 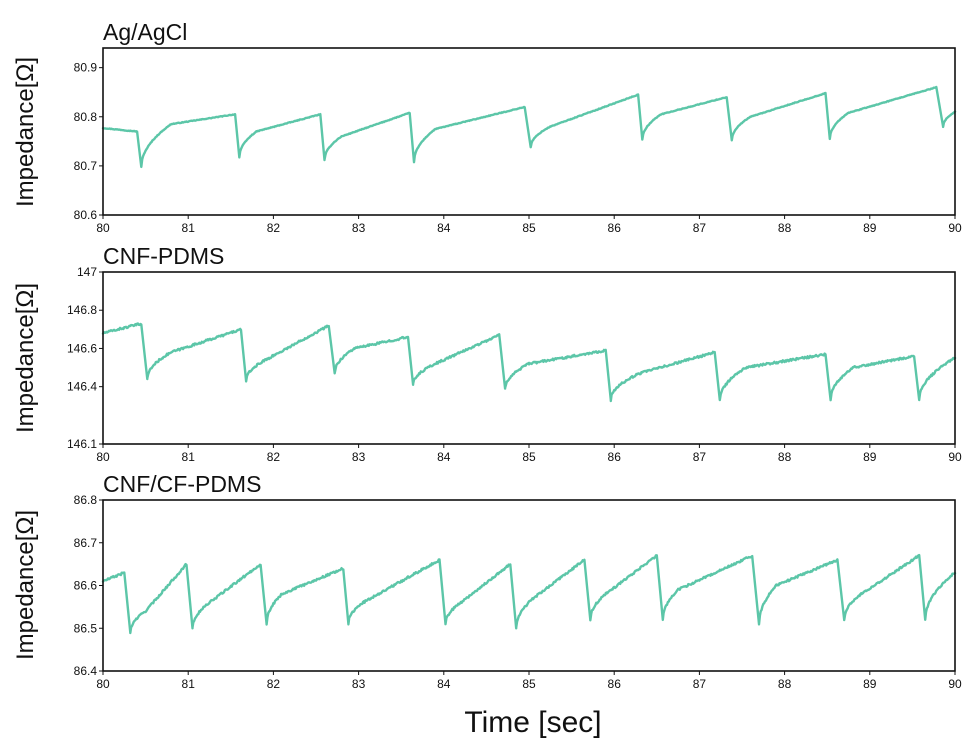 I want to click on y-tick-label: 80.7, so click(x=86, y=166).